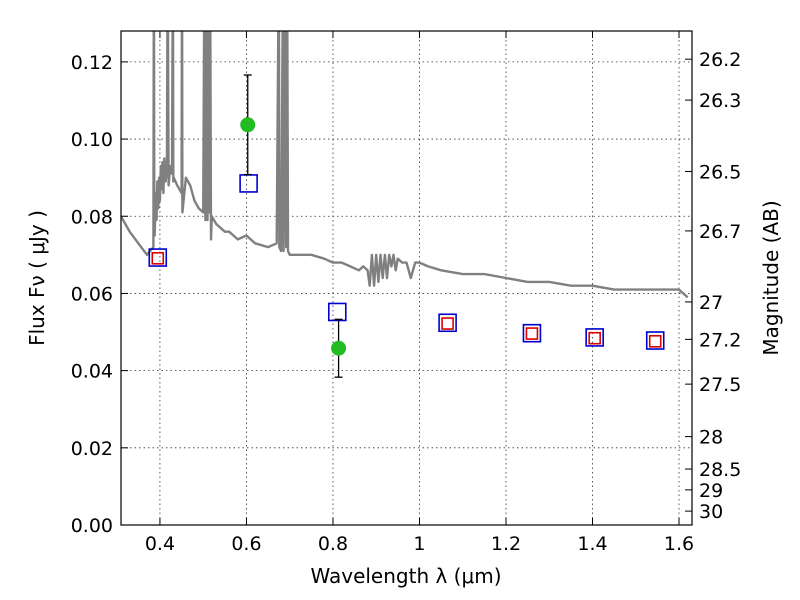  I want to click on x-tick-label: 0.4, so click(160, 544).